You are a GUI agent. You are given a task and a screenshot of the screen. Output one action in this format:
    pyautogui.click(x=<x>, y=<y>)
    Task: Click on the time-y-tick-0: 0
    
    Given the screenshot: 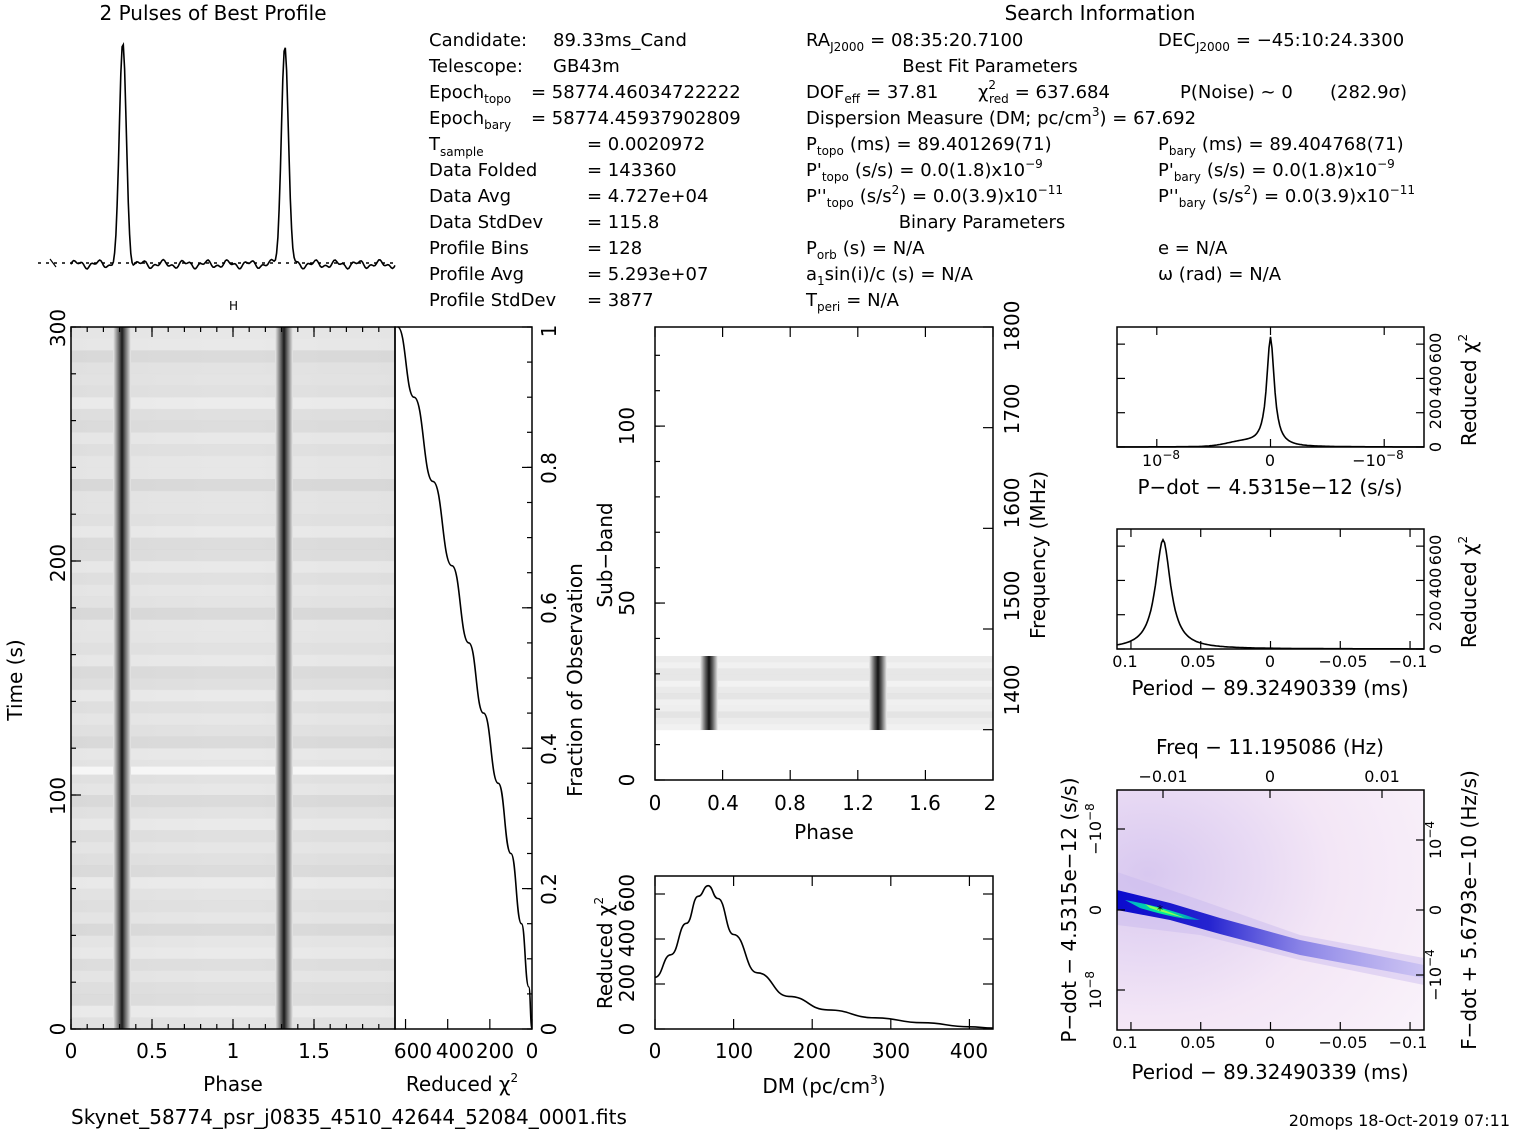 What is the action you would take?
    pyautogui.click(x=58, y=1029)
    